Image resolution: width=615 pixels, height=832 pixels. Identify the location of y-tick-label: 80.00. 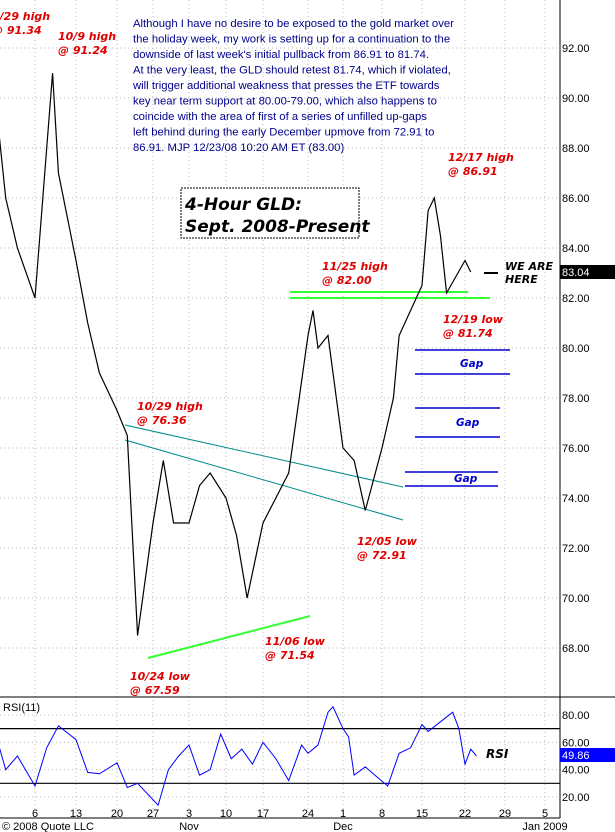
(576, 349).